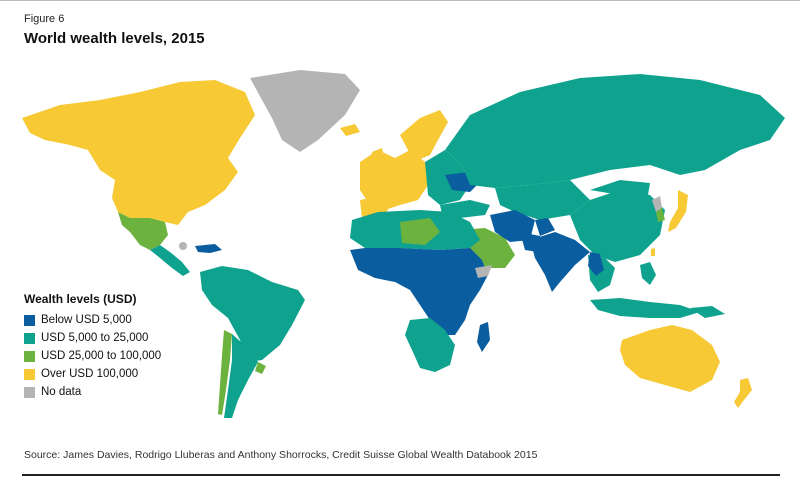 Image resolution: width=800 pixels, height=501 pixels. Describe the element at coordinates (707, 312) in the screenshot. I see `region-new-guinea` at that location.